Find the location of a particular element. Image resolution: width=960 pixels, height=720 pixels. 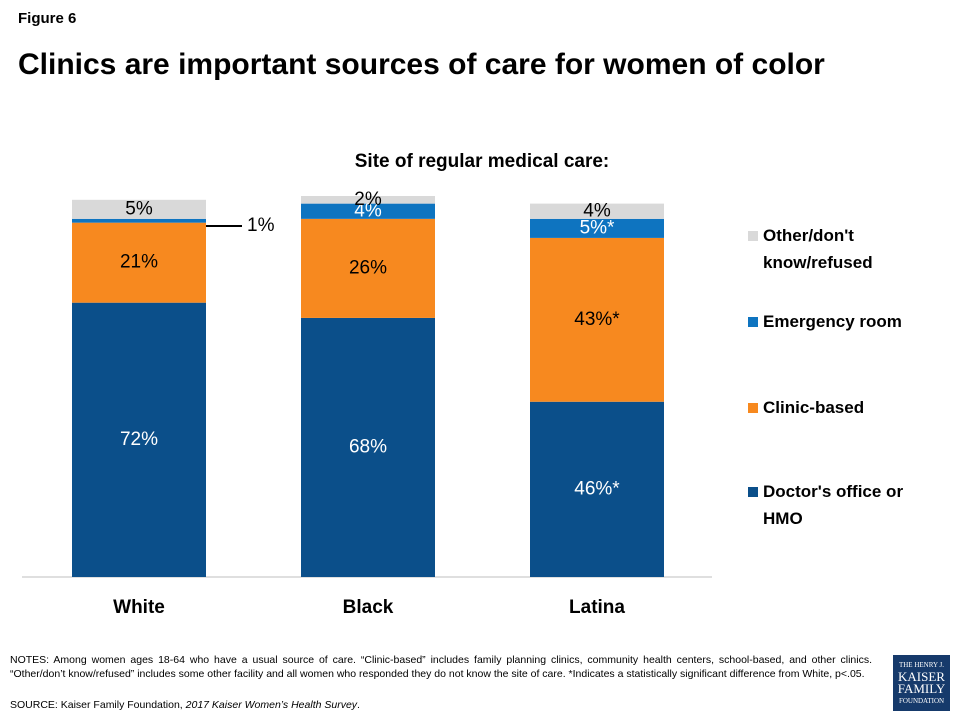

value-label: 46%* is located at coordinates (597, 488).